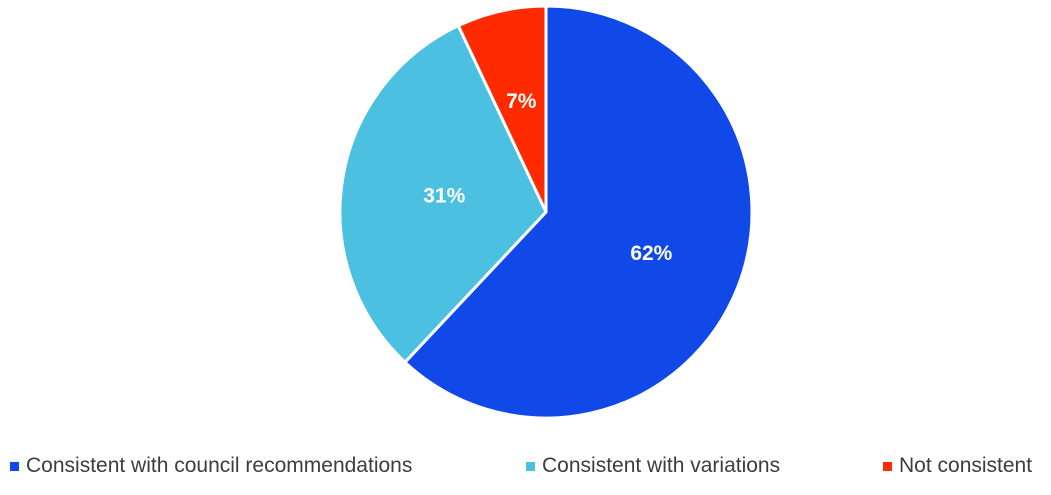  What do you see at coordinates (219, 465) in the screenshot?
I see `legend-label-council: Consistent with council recommendations` at bounding box center [219, 465].